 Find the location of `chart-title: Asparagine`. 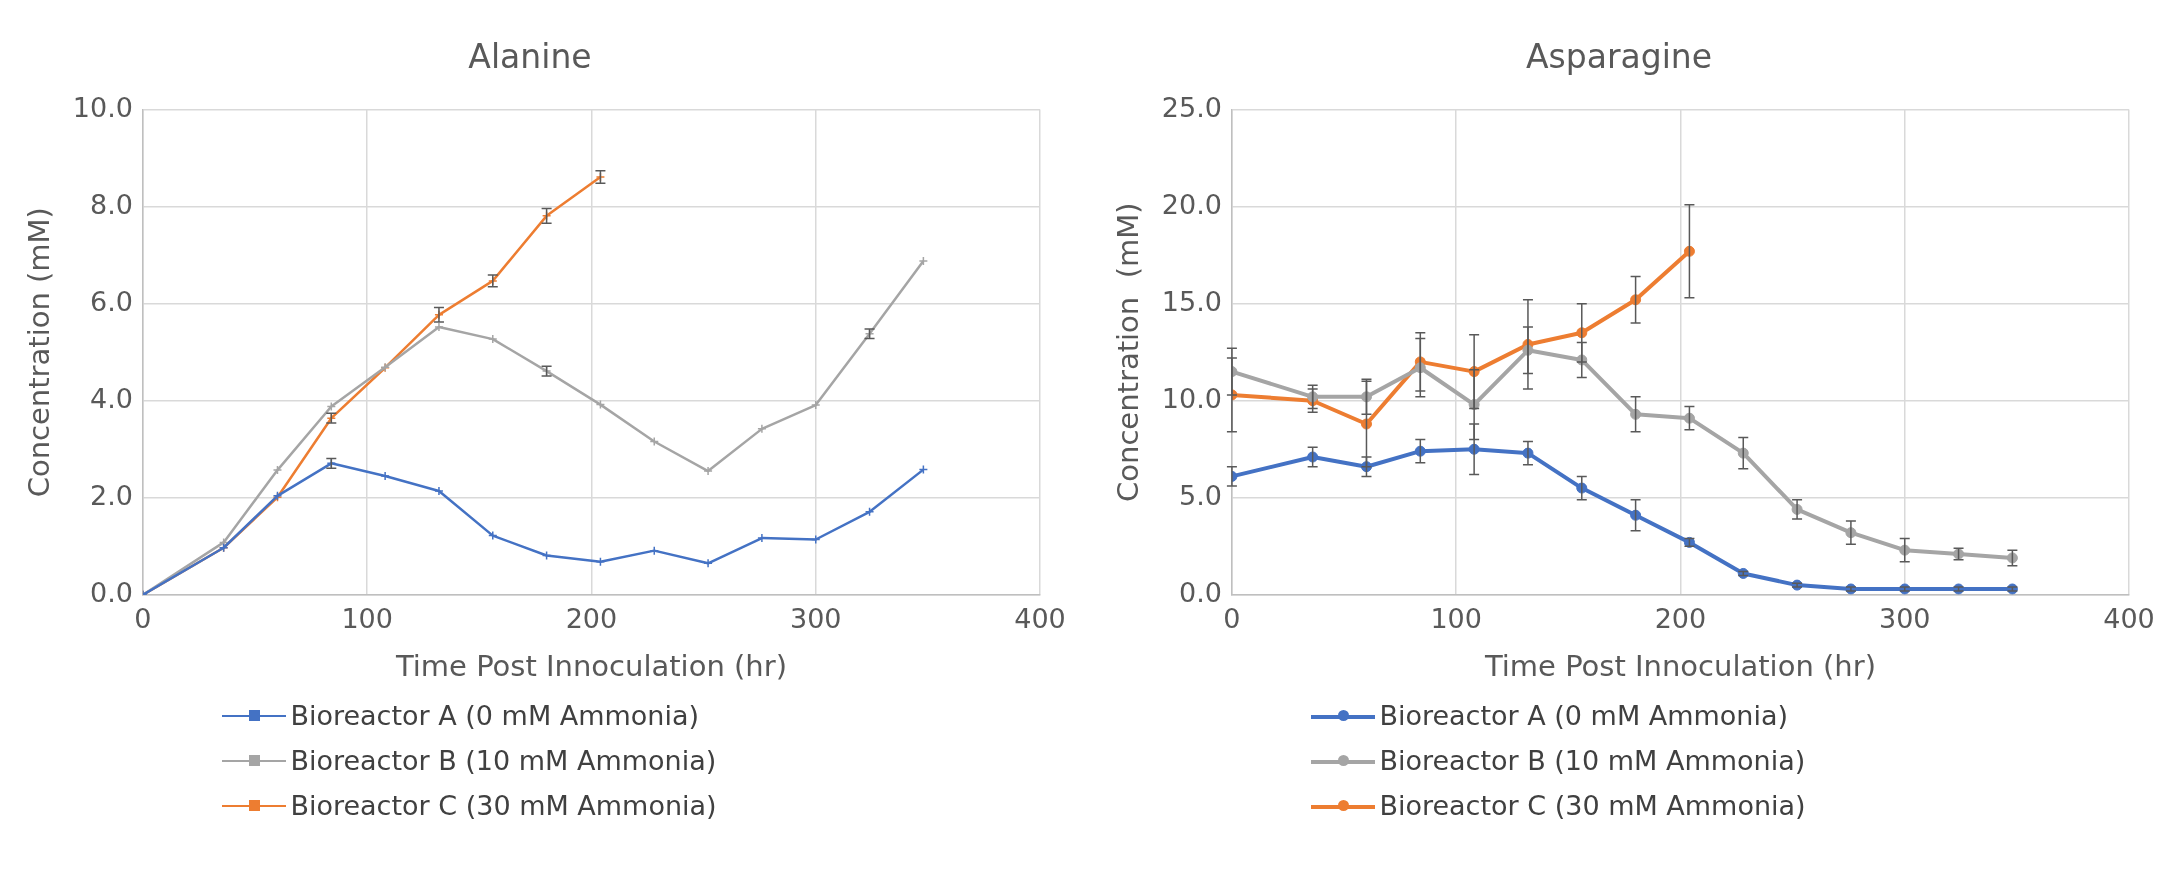

chart-title: Asparagine is located at coordinates (1618, 57).